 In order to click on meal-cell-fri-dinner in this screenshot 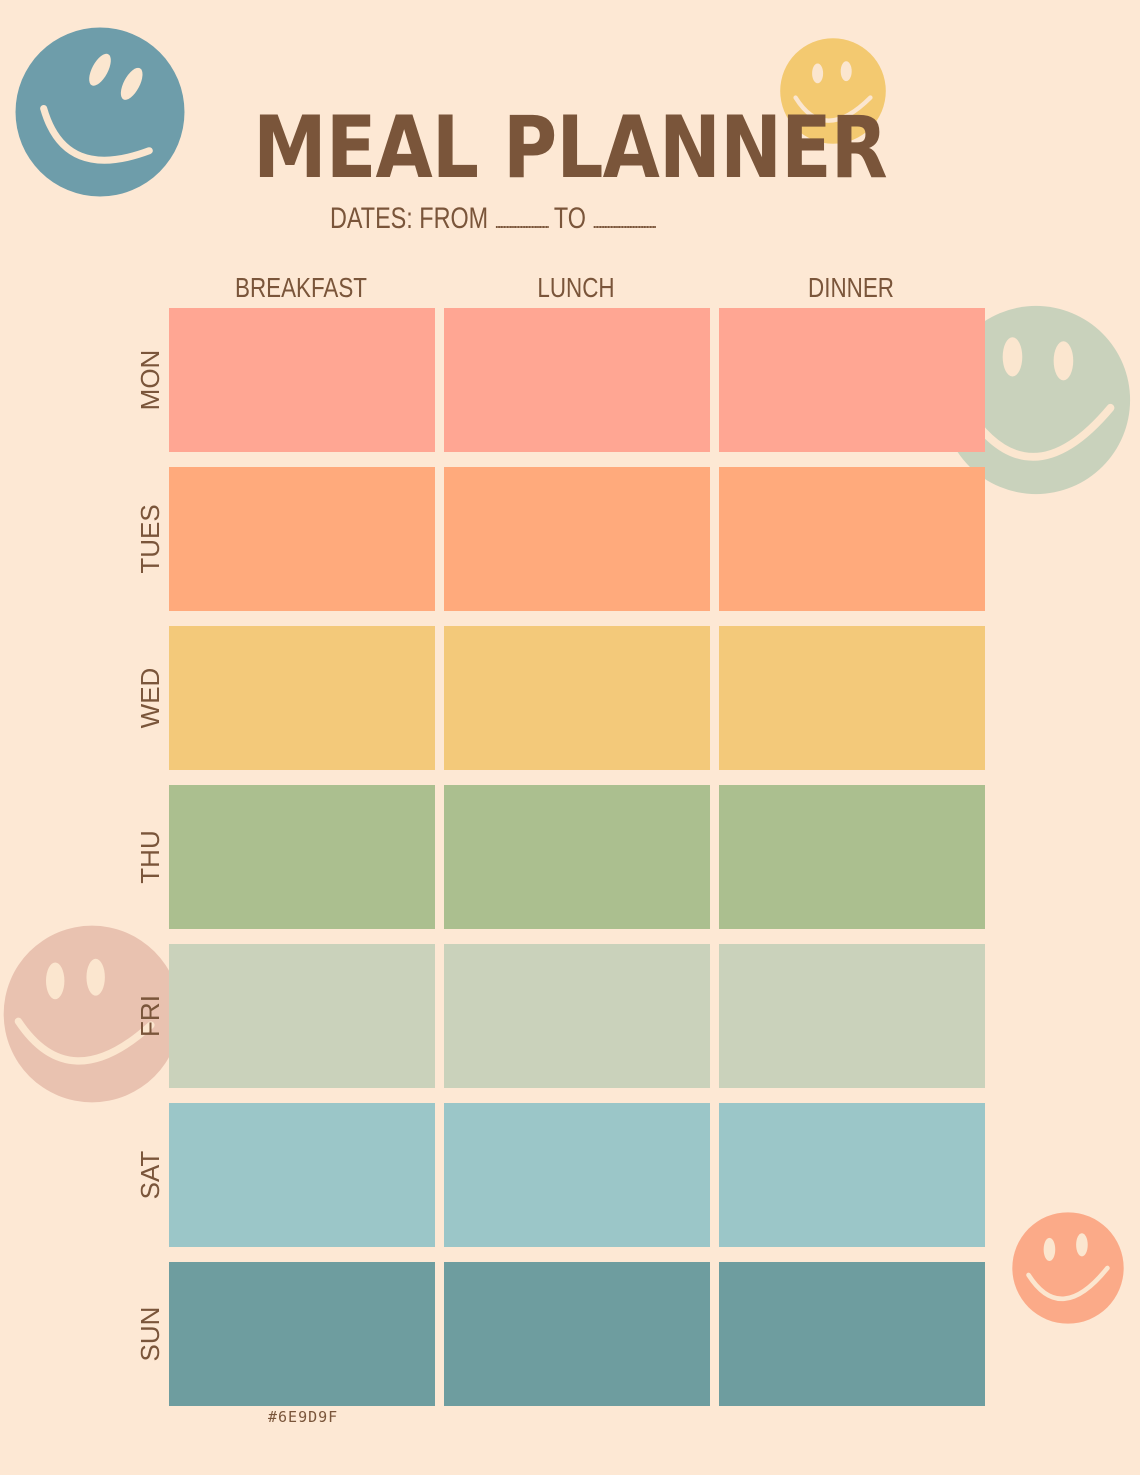, I will do `click(852, 1016)`.